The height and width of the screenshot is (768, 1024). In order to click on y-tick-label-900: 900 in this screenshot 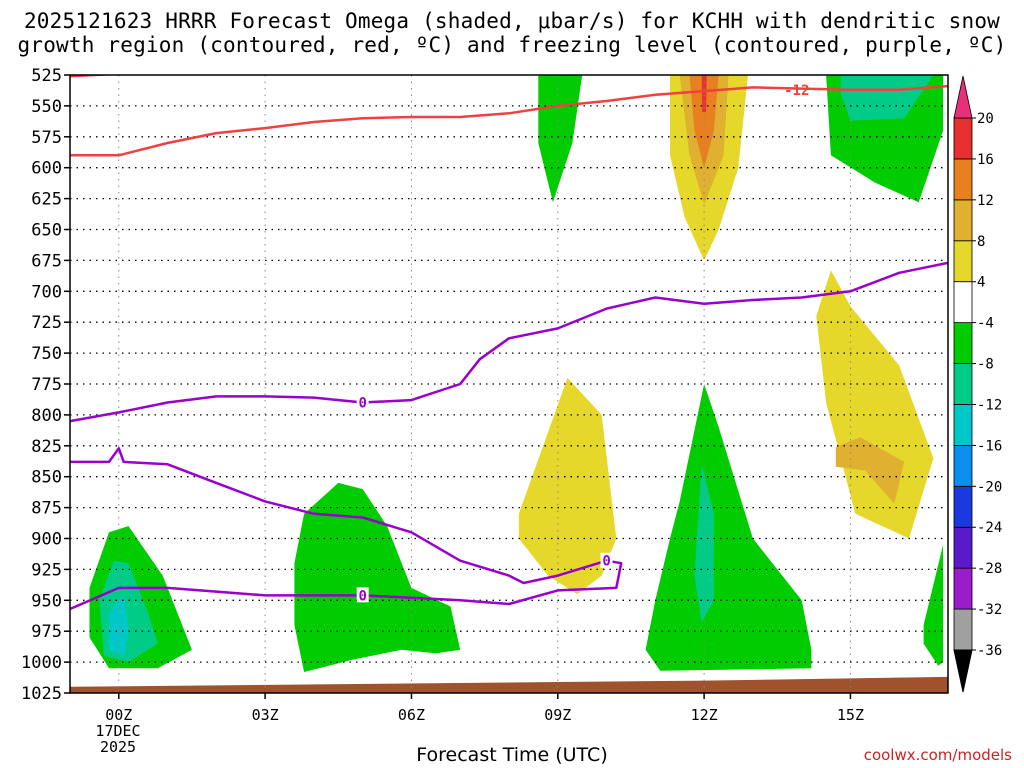, I will do `click(46, 540)`.